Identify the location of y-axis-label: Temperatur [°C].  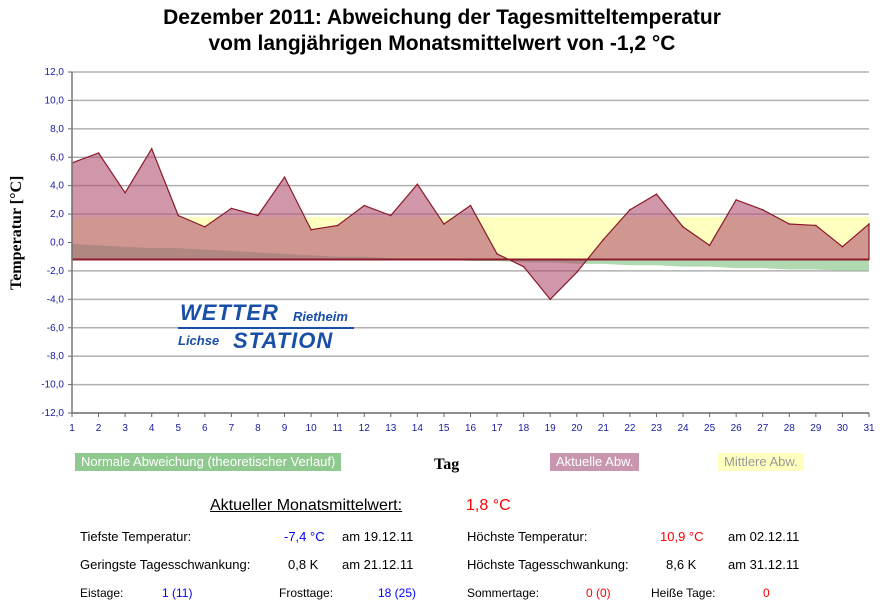
(16, 232).